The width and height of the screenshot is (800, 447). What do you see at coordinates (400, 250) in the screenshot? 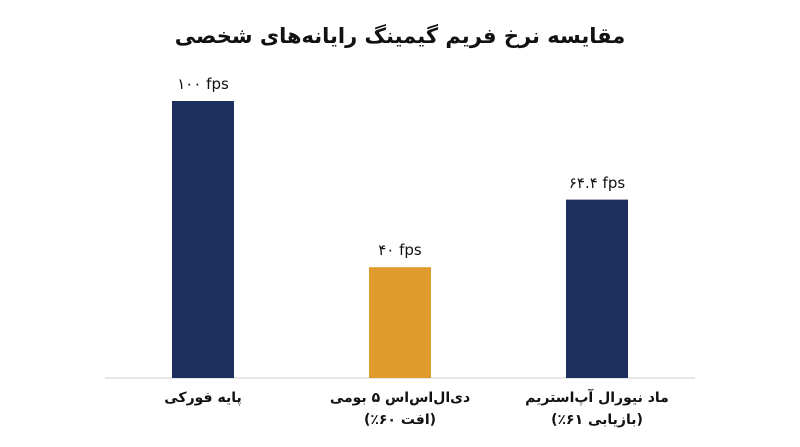
I see `value-label: ۴۰ fps` at bounding box center [400, 250].